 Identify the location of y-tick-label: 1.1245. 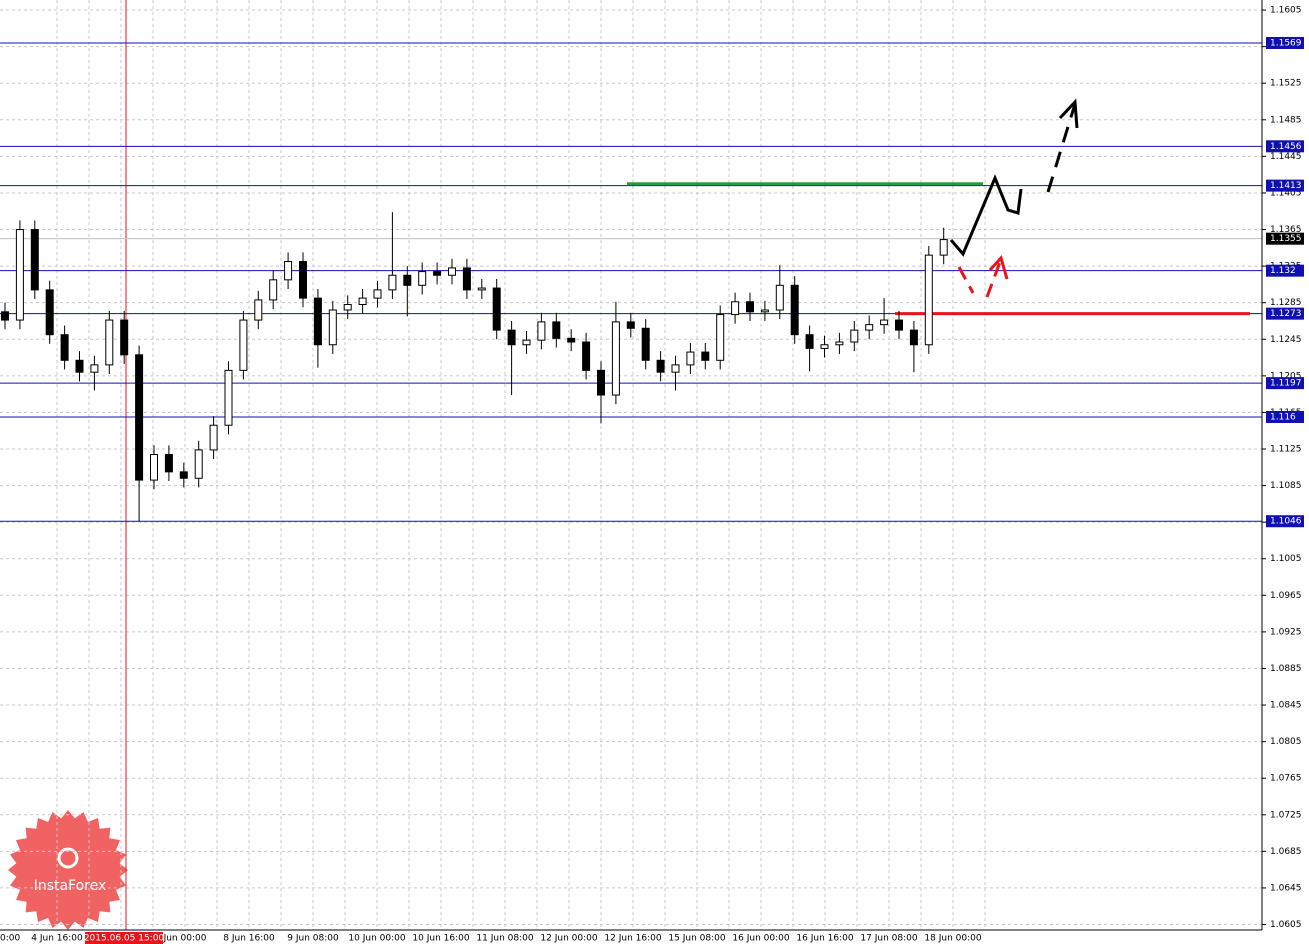
(1286, 340).